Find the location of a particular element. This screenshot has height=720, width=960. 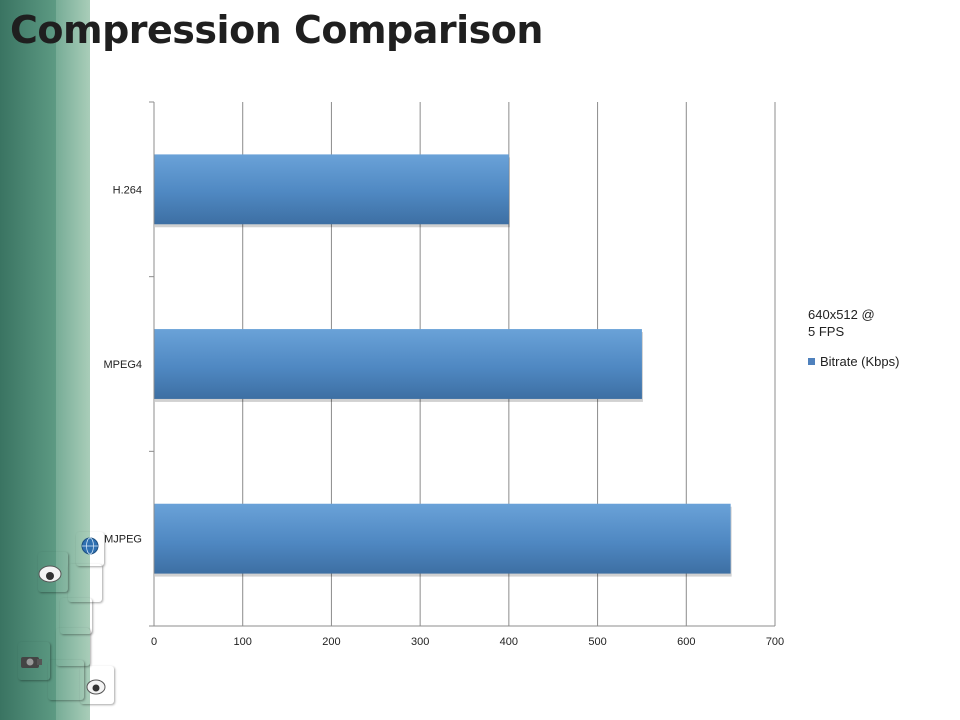

category-label: MPEG4 is located at coordinates (122, 365).